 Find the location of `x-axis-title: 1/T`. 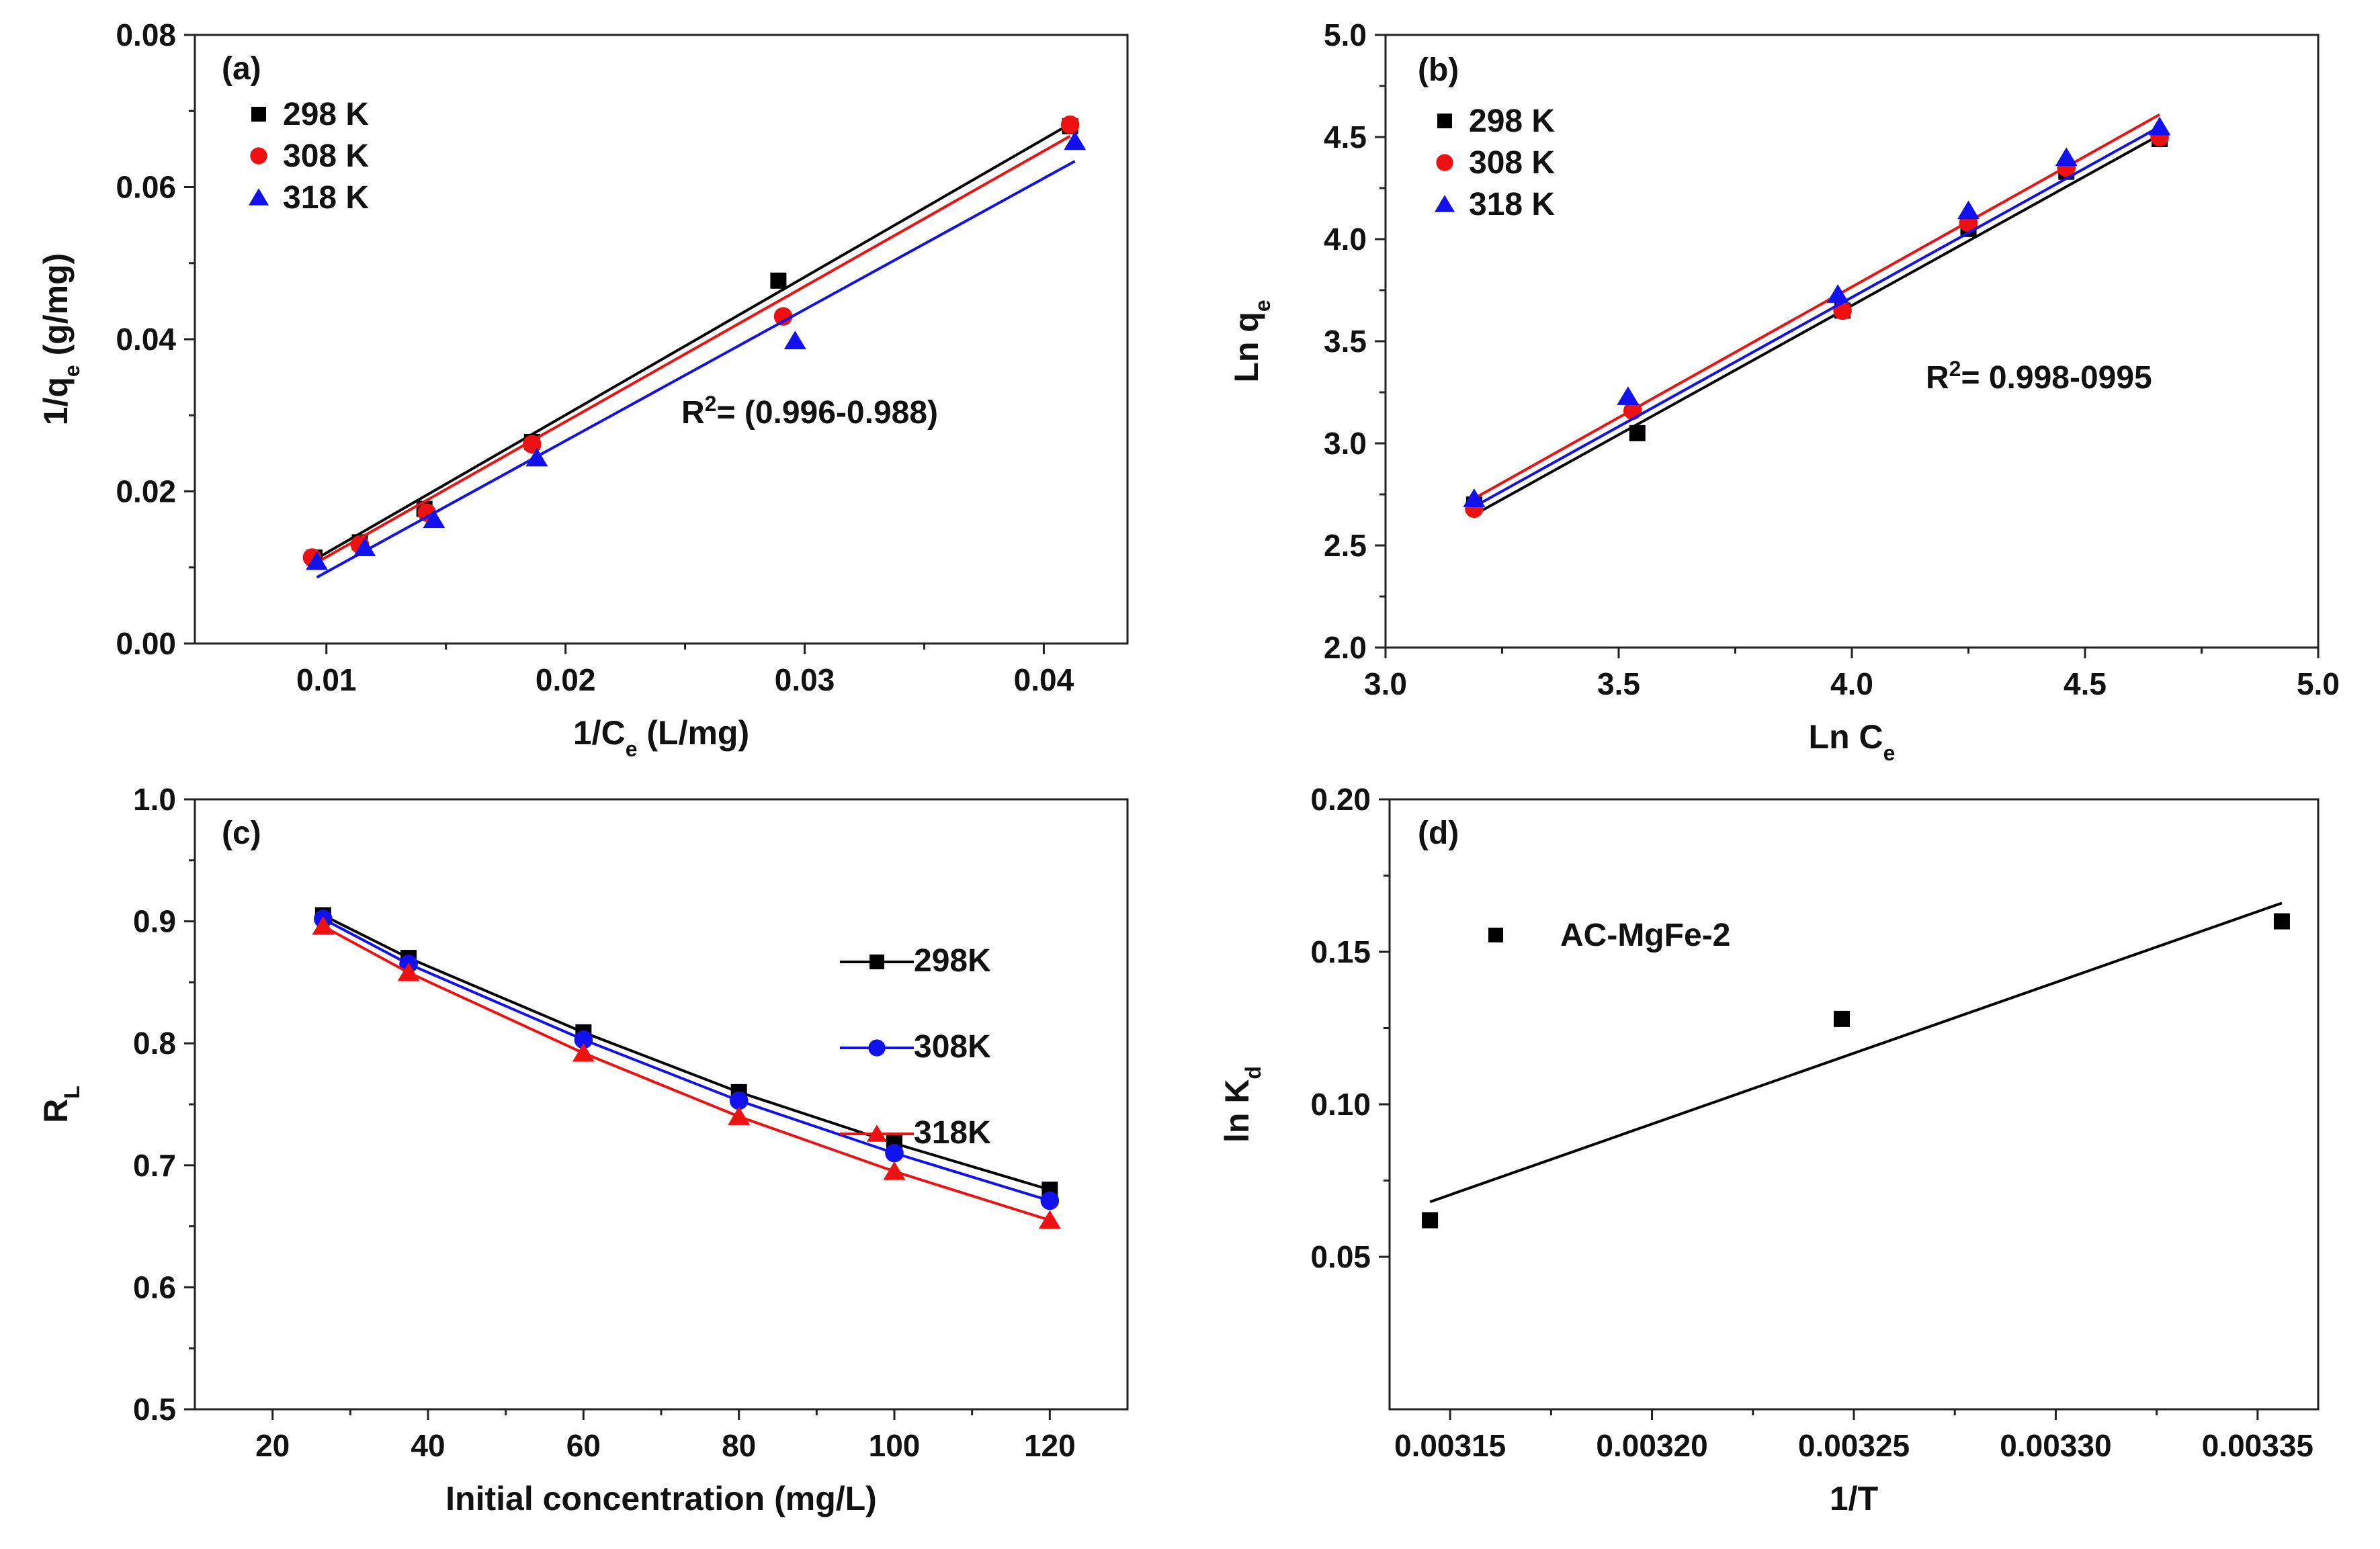

x-axis-title: 1/T is located at coordinates (1854, 1498).